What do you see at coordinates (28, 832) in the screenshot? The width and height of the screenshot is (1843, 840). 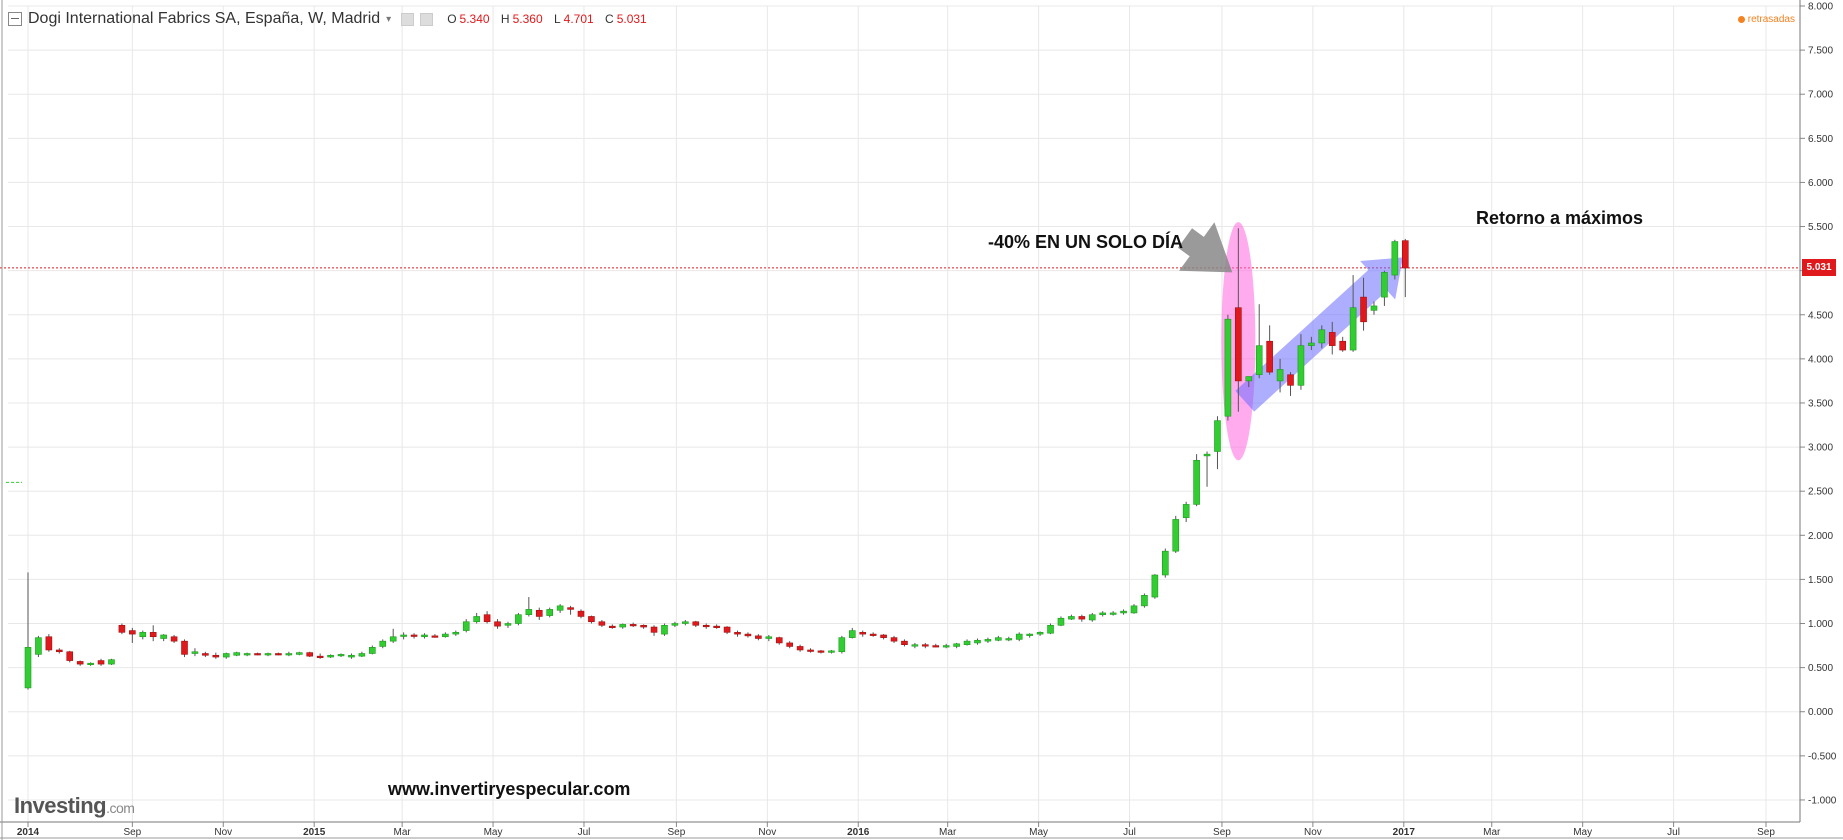 I see `x-tick-label: 2014` at bounding box center [28, 832].